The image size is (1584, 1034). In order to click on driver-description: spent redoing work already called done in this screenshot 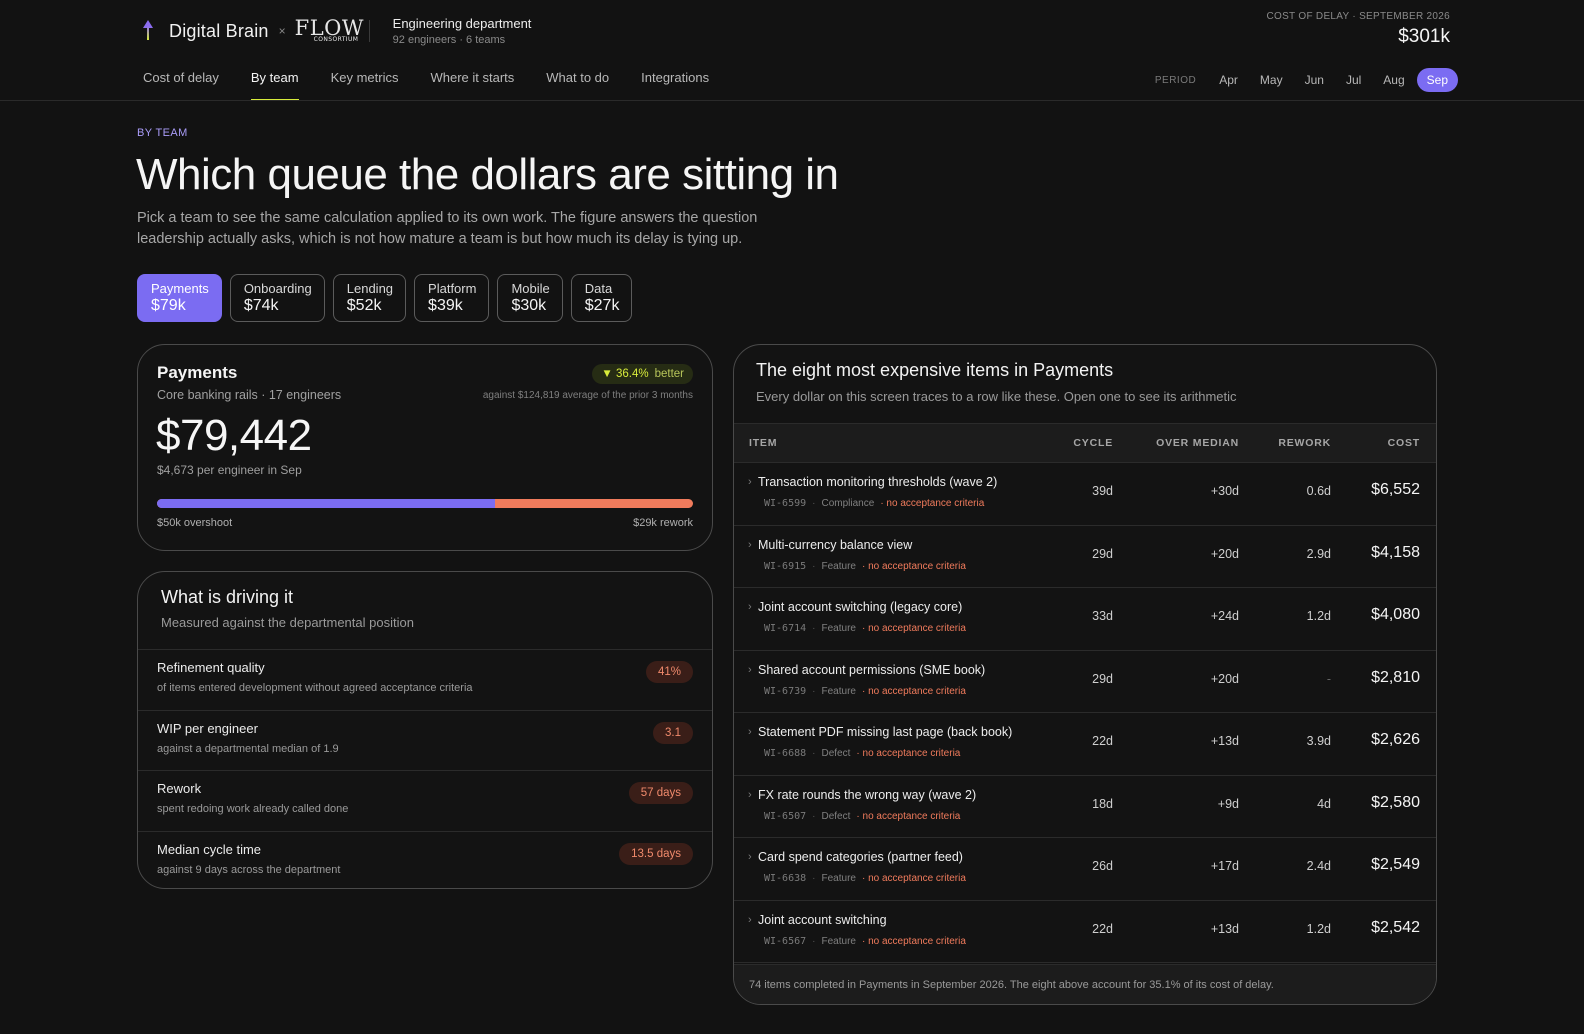, I will do `click(253, 809)`.